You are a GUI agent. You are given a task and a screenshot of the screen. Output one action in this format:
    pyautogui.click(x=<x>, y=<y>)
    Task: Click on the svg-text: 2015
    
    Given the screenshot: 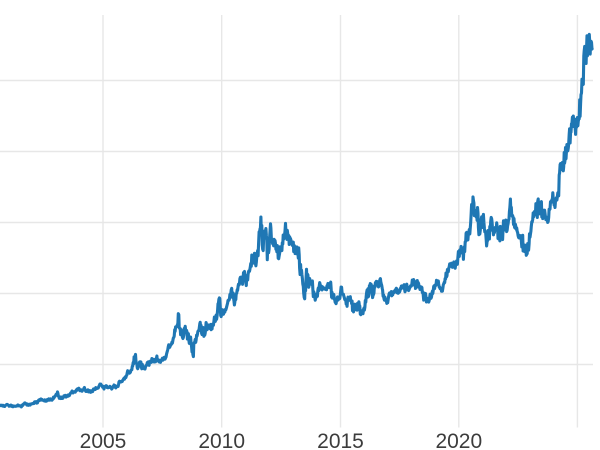 What is the action you would take?
    pyautogui.click(x=340, y=440)
    